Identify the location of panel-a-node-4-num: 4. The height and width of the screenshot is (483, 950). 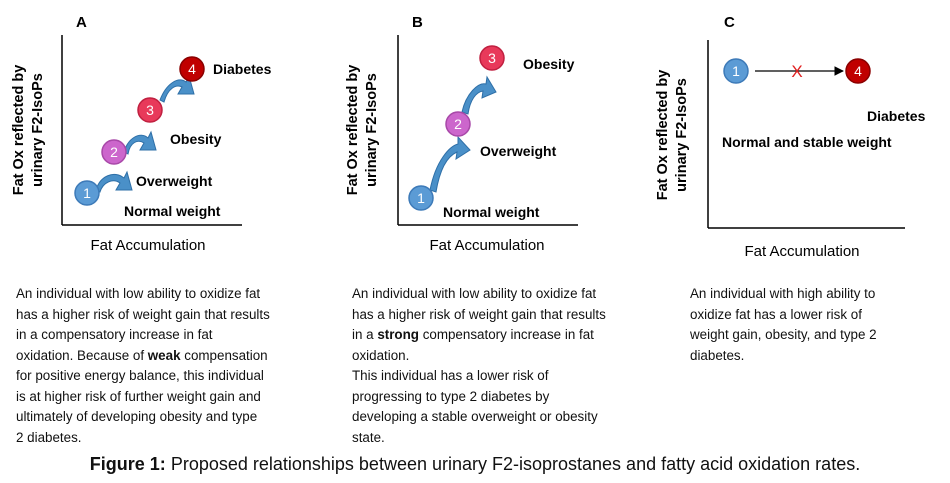
(192, 69).